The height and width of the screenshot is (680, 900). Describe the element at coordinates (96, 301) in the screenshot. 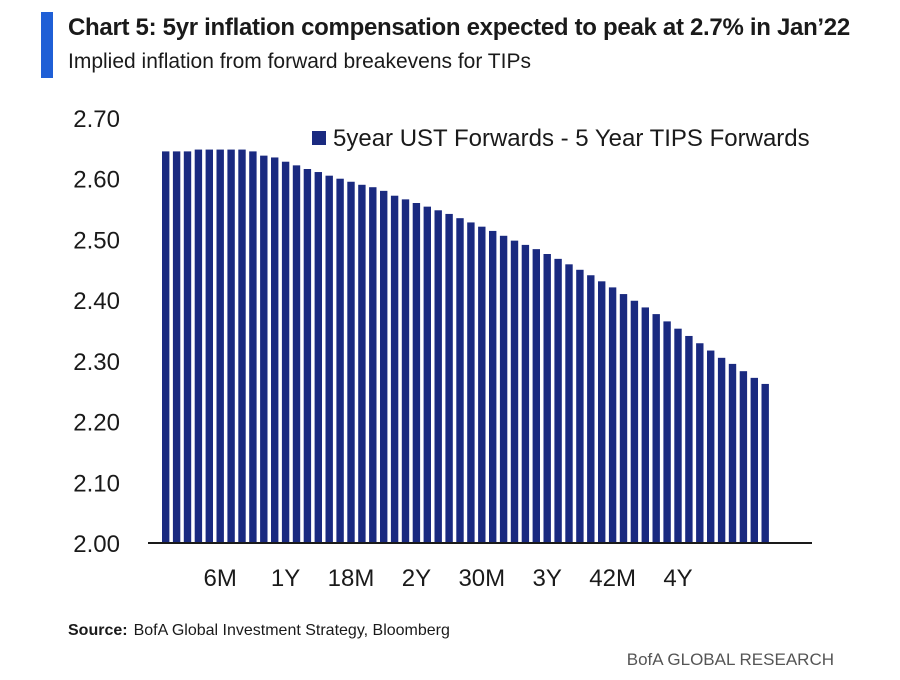

I see `y-tick-label: 2.40` at that location.